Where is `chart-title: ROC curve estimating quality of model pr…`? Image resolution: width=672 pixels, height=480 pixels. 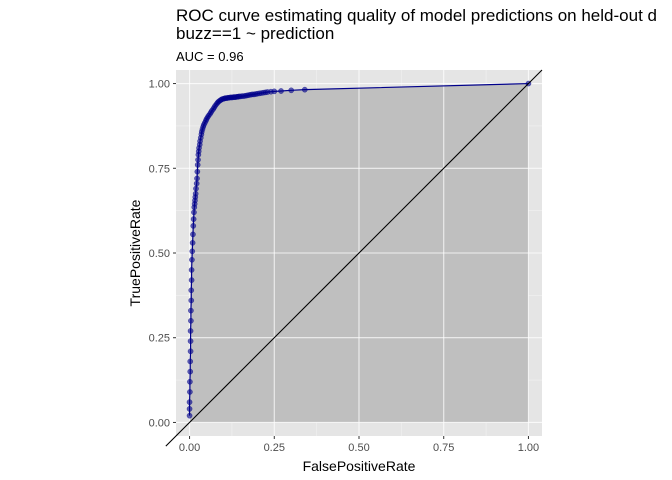 chart-title: ROC curve estimating quality of model pr… is located at coordinates (416, 15).